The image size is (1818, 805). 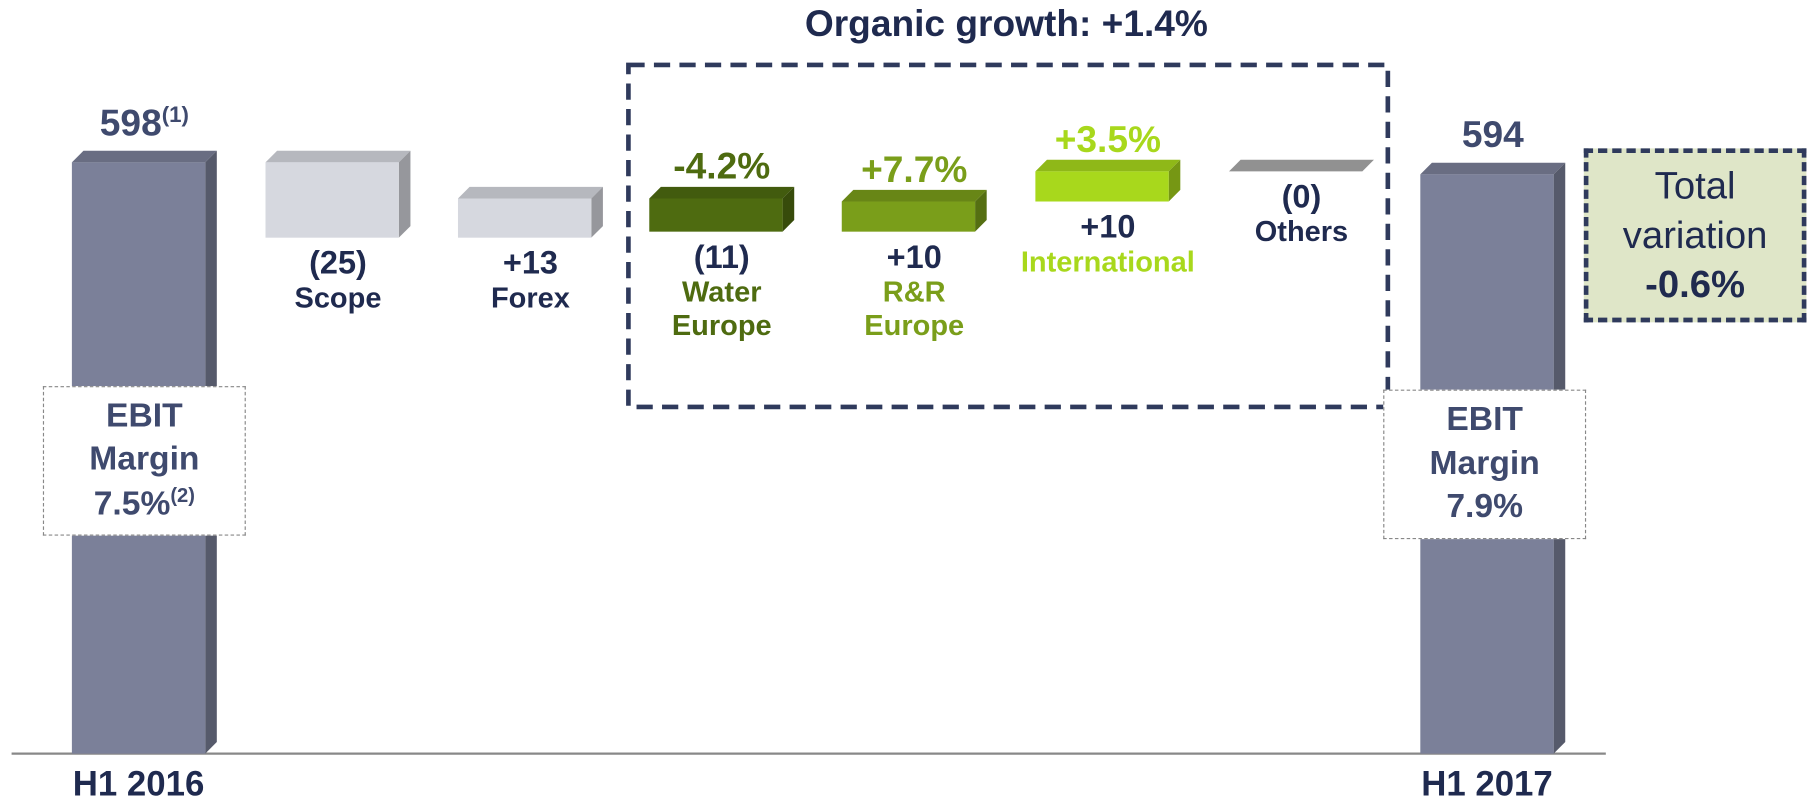 I want to click on category-label: Forex, so click(x=530, y=298).